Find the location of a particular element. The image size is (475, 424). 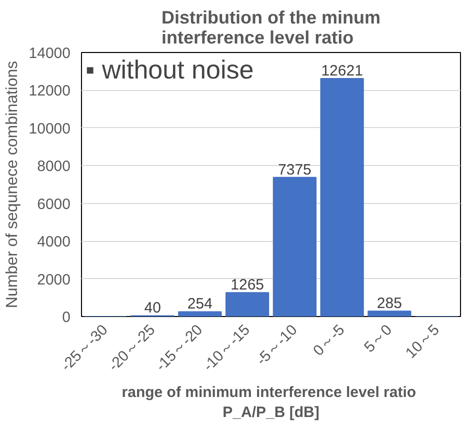

x-axis-title: range of minimum interference level ratio P_A/P_B [dB] is located at coordinates (269, 403).